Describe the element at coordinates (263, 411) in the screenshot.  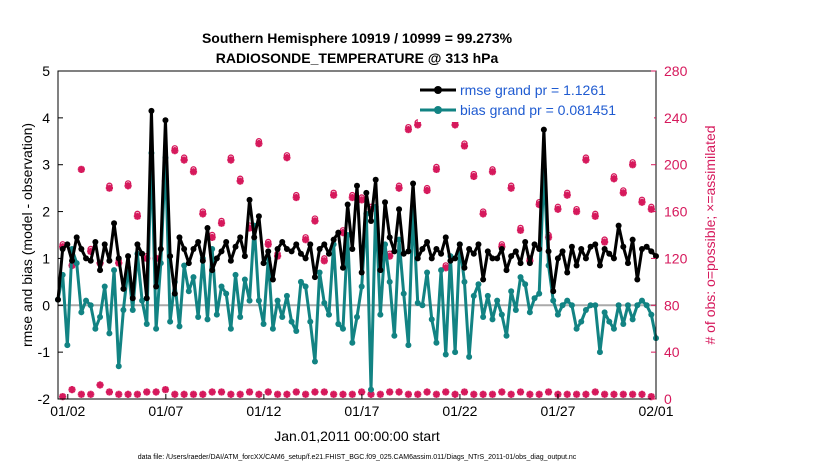
I see `x-tick-label: 01/12` at that location.